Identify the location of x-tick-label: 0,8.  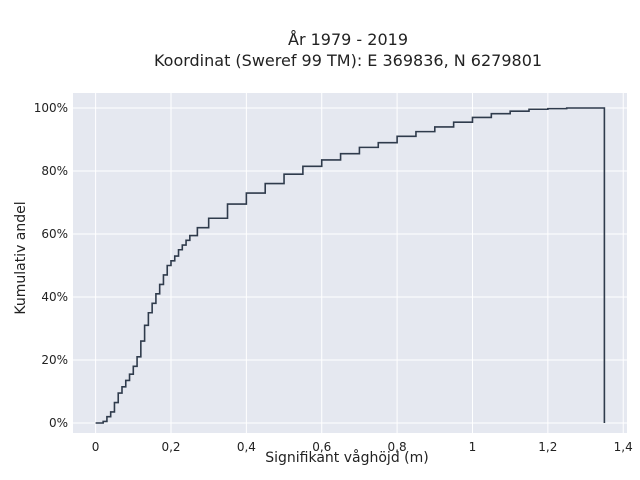
(397, 447).